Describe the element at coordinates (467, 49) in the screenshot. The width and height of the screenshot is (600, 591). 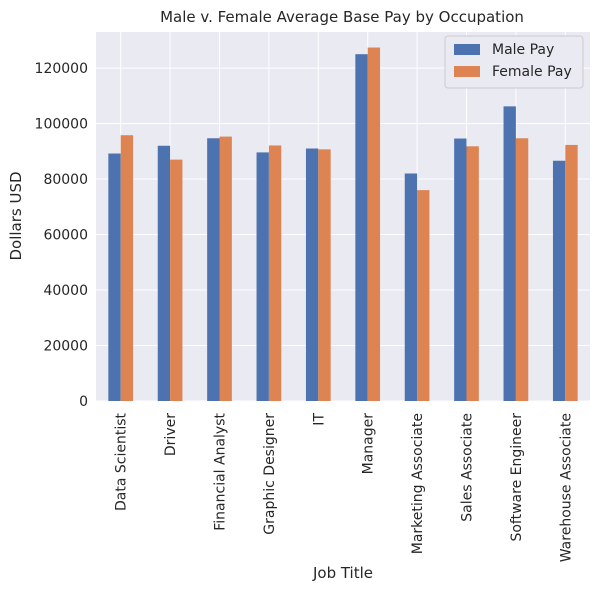
I see `legend-swatch-male-pay` at that location.